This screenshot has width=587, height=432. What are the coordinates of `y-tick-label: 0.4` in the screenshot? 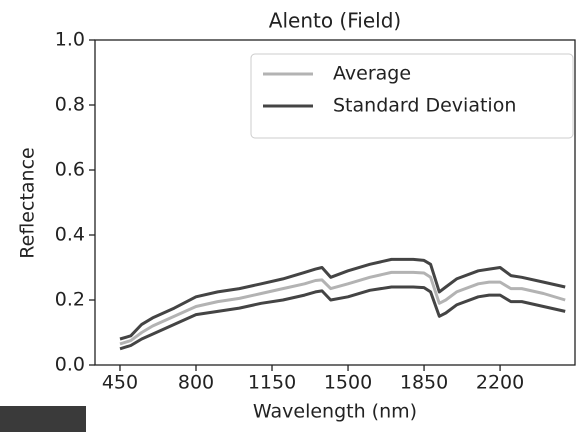 It's located at (70, 235).